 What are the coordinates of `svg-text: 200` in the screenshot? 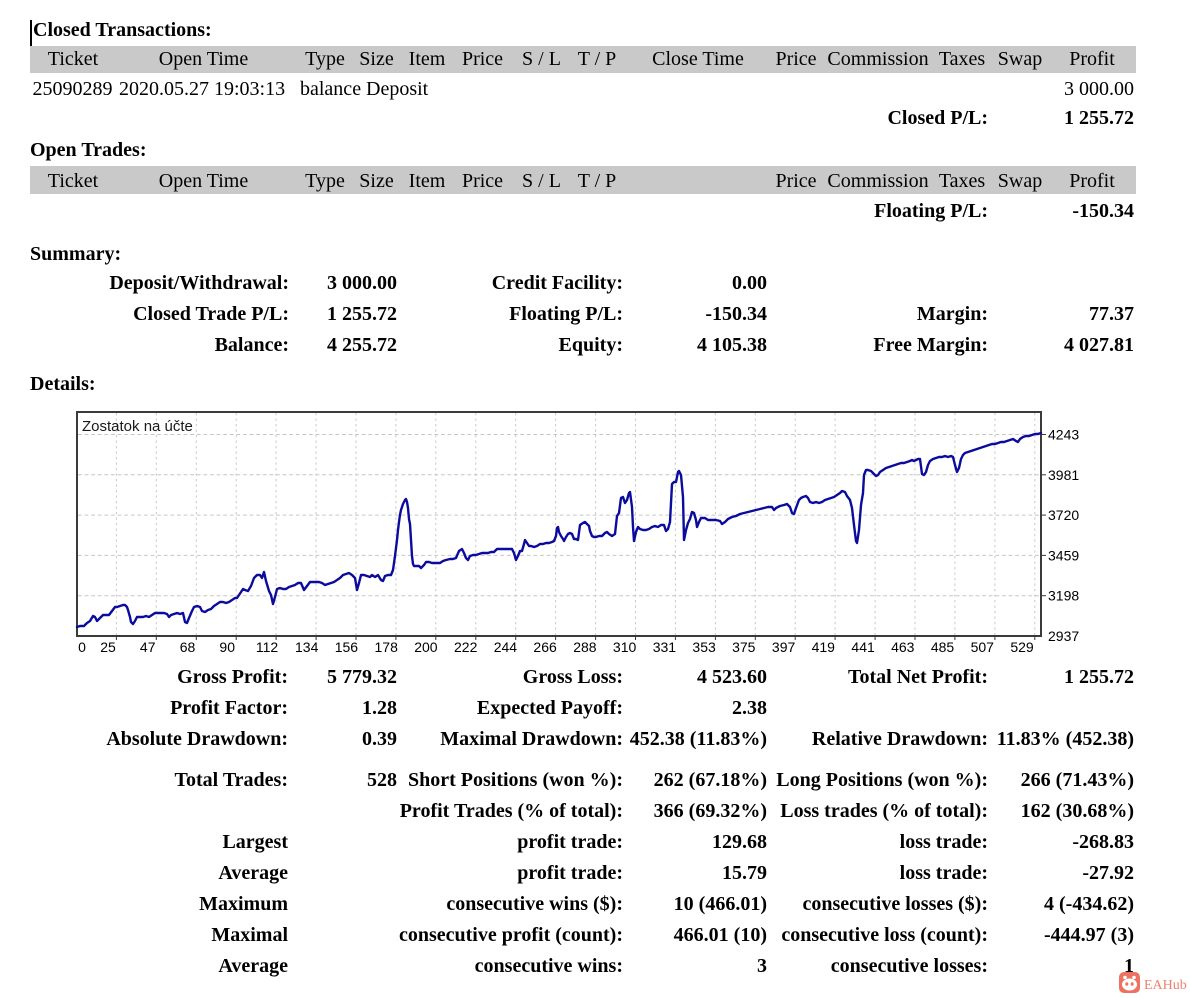 It's located at (426, 647).